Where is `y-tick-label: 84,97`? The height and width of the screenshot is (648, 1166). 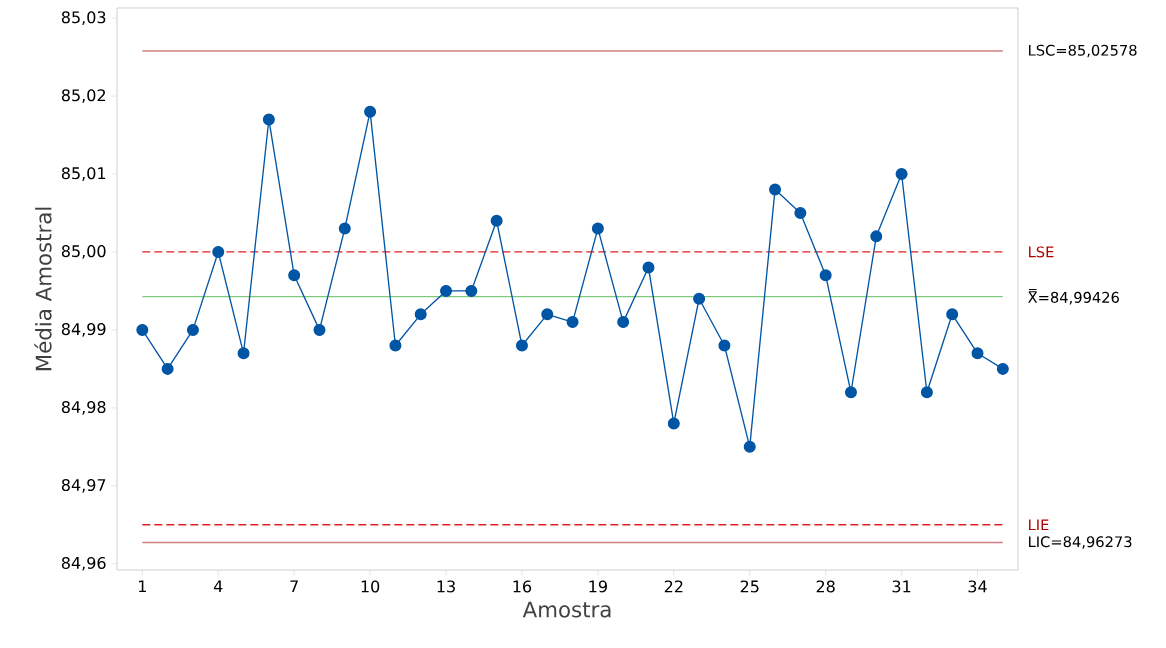 y-tick-label: 84,97 is located at coordinates (83, 485).